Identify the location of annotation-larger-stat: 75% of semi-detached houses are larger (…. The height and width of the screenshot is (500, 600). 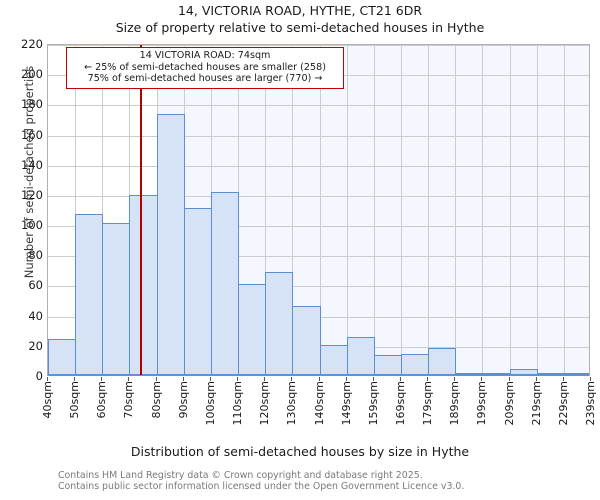
(205, 79).